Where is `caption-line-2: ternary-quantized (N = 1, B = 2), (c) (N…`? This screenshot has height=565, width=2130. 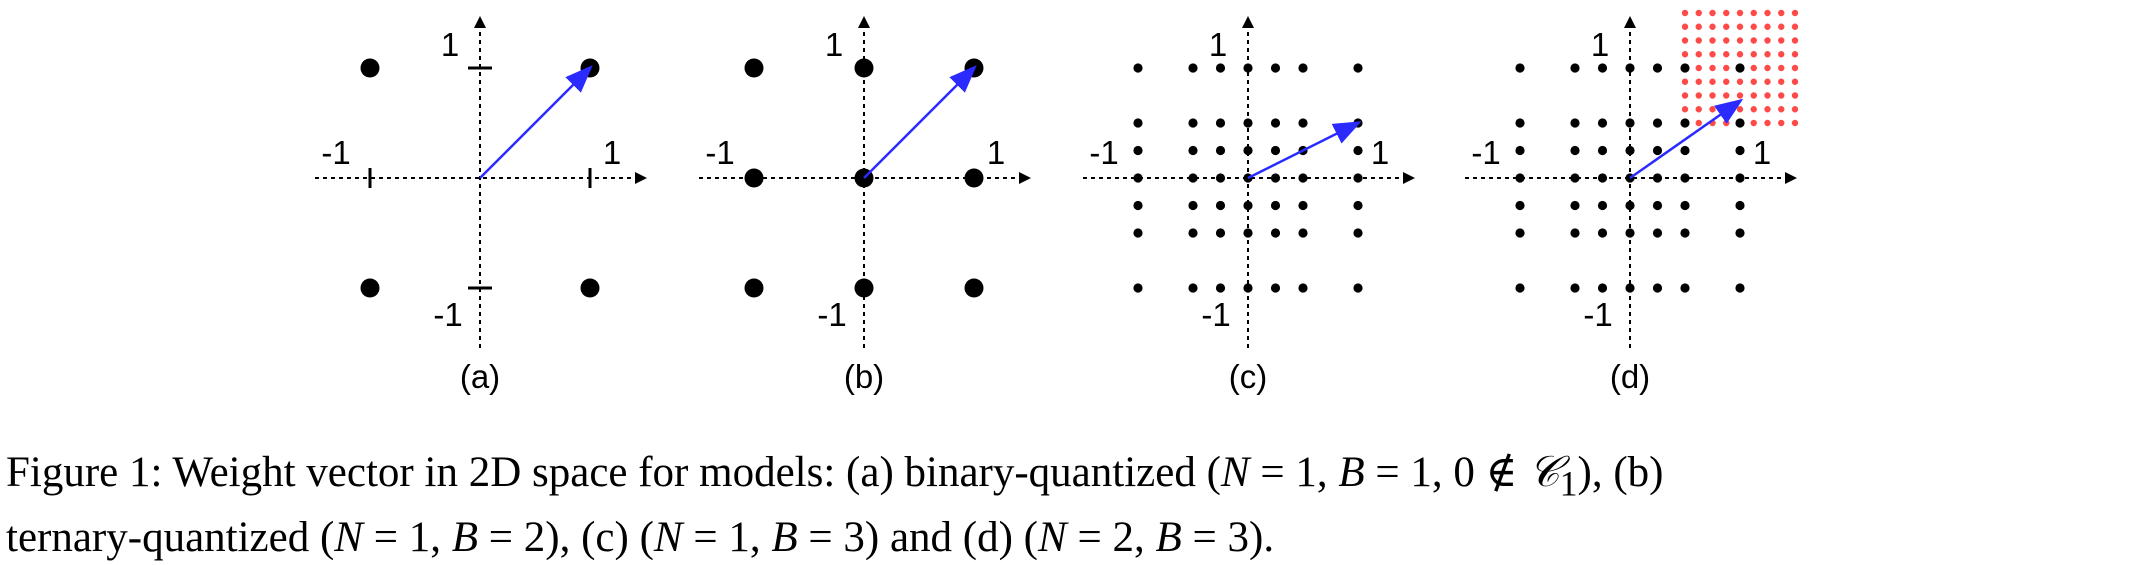 caption-line-2: ternary-quantized (N = 1, B = 2), (c) (N… is located at coordinates (1065, 538).